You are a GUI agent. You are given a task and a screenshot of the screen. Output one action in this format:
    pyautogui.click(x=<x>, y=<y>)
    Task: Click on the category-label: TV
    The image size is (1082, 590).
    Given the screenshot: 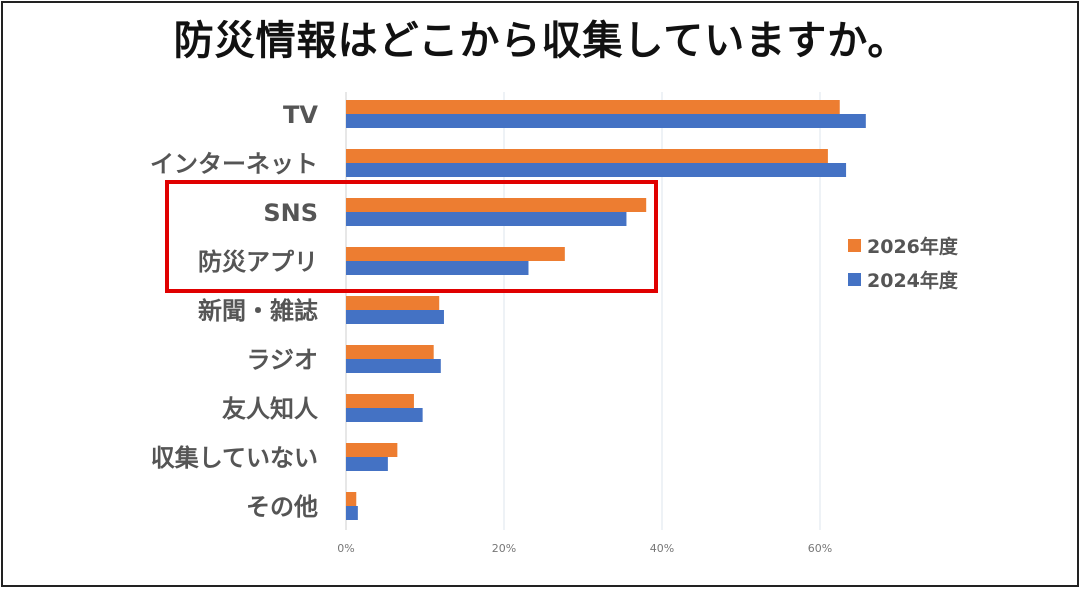 What is the action you would take?
    pyautogui.click(x=300, y=115)
    